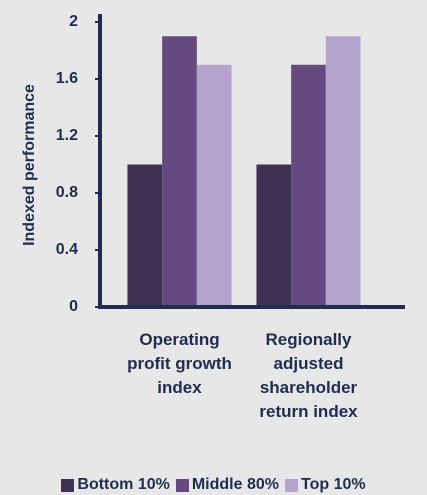 This screenshot has height=495, width=427. I want to click on legend-label: Bottom 10%, so click(123, 484).